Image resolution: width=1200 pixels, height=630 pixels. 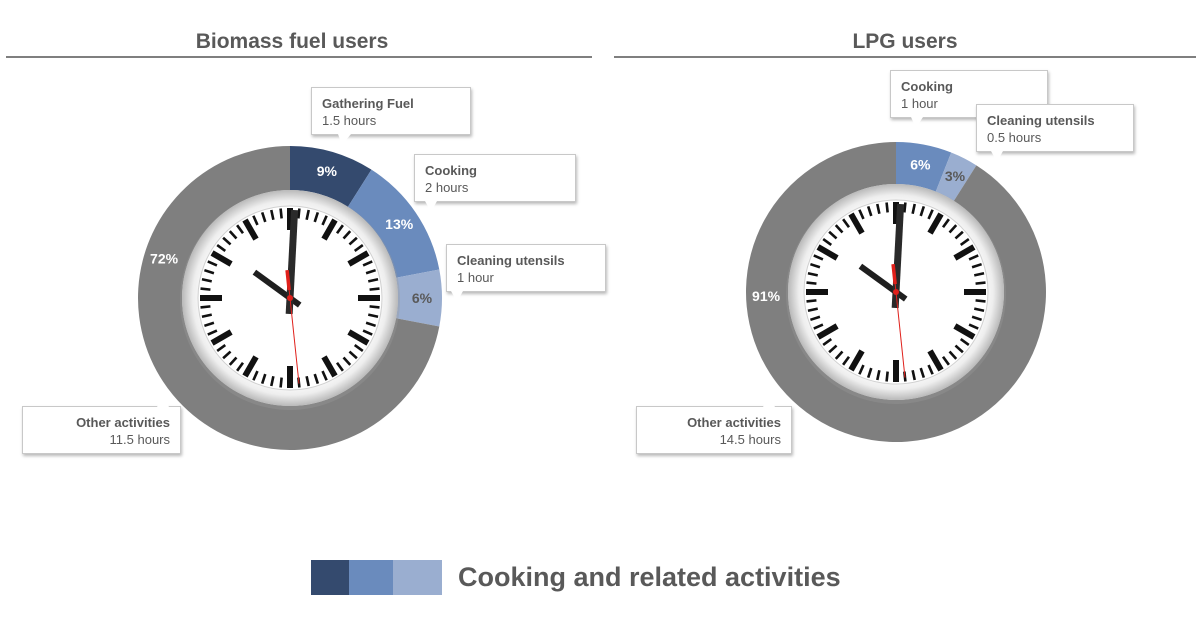 What do you see at coordinates (905, 41) in the screenshot?
I see `panel-title-lpg: LPG users` at bounding box center [905, 41].